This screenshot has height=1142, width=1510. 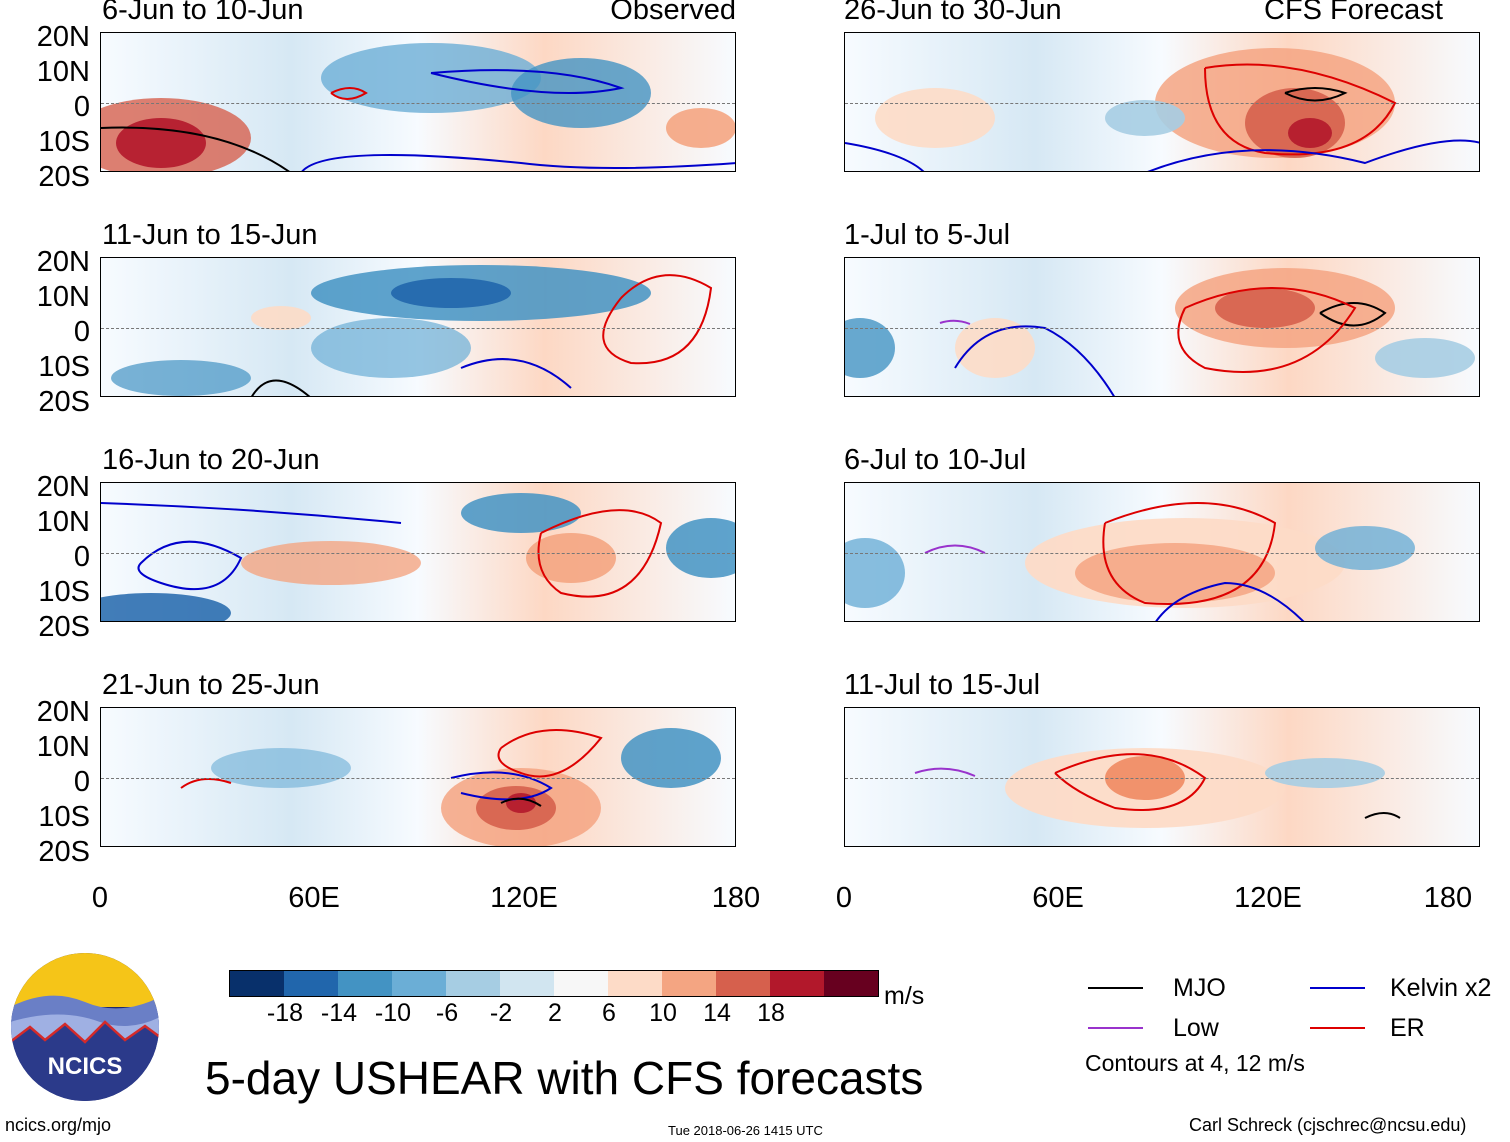 I want to click on panel-date: 11-Jul to 15-Jul, so click(x=942, y=685).